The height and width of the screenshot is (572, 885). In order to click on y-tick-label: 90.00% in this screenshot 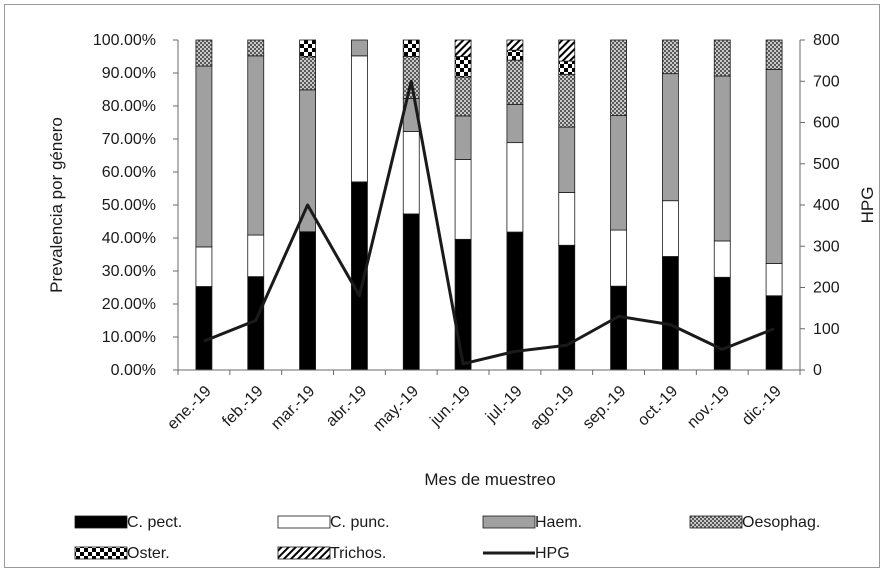, I will do `click(129, 73)`.